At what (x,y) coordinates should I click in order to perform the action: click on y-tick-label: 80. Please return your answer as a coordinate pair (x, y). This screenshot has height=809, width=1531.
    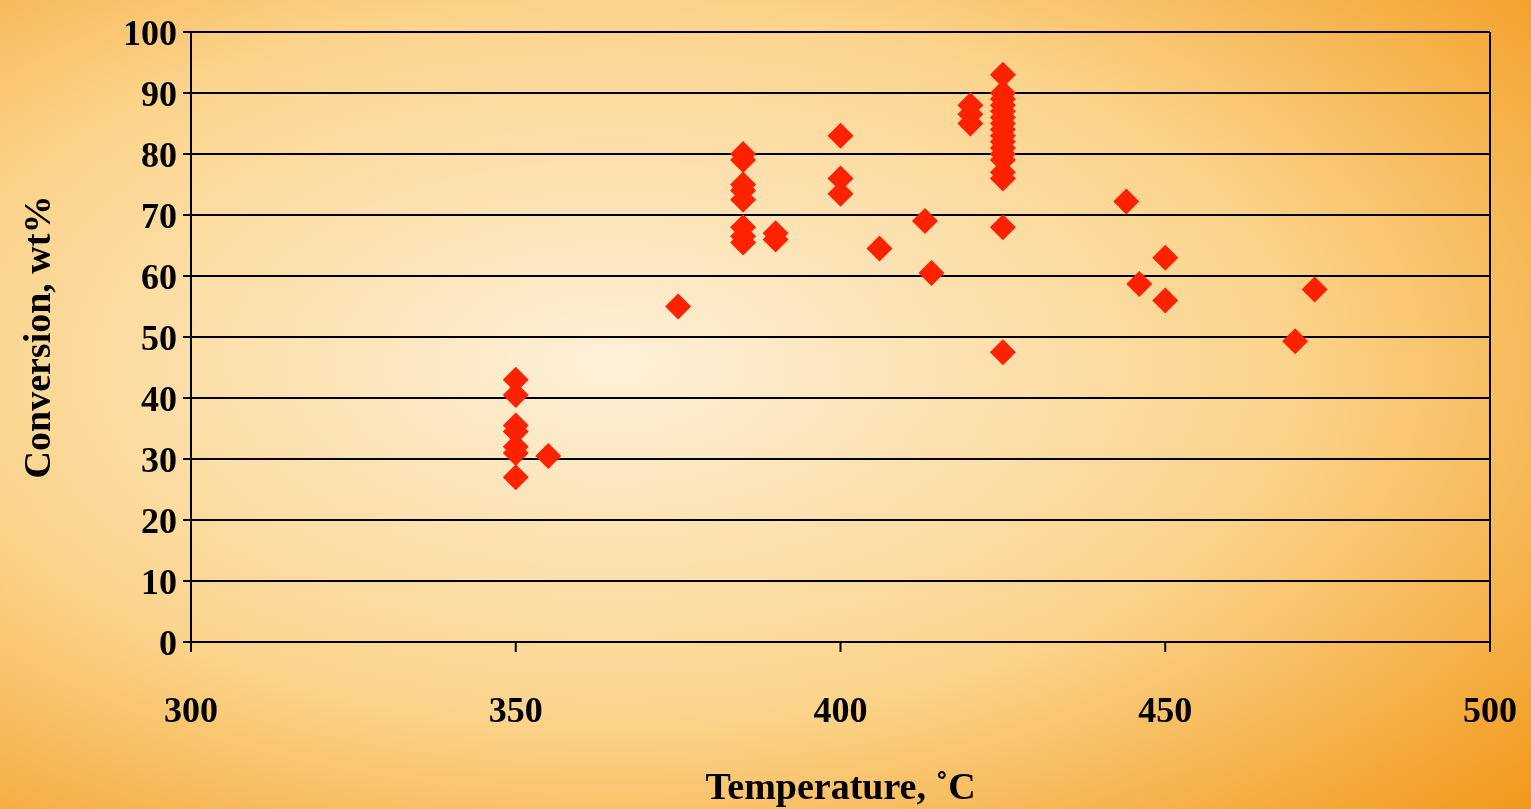
    Looking at the image, I should click on (159, 154).